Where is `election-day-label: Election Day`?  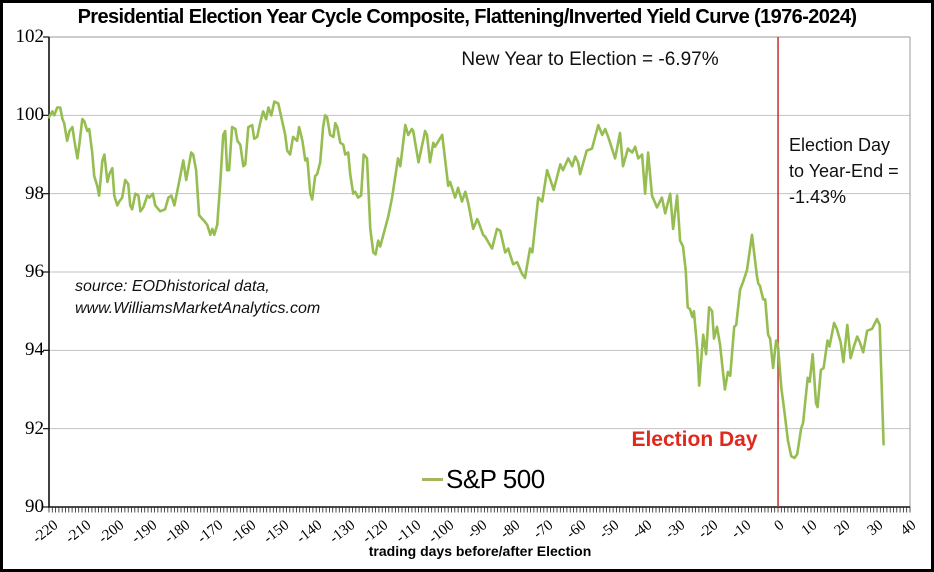 election-day-label: Election Day is located at coordinates (694, 439).